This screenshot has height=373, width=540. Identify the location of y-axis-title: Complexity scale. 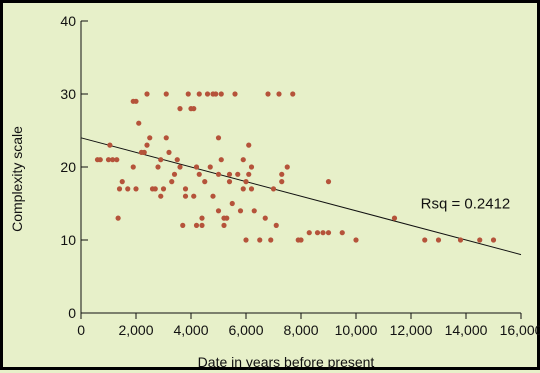
(17, 179).